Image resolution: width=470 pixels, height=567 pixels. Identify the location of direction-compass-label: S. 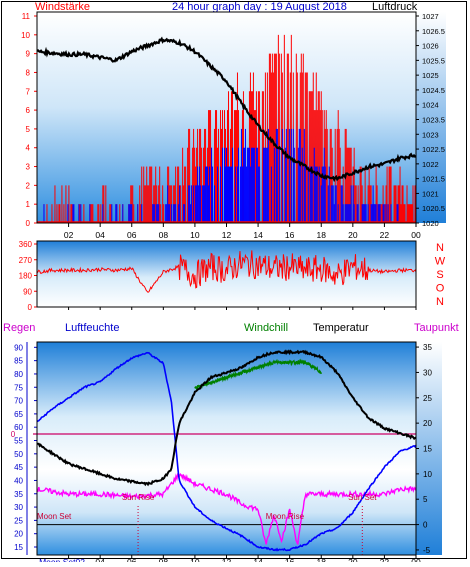
(439, 275).